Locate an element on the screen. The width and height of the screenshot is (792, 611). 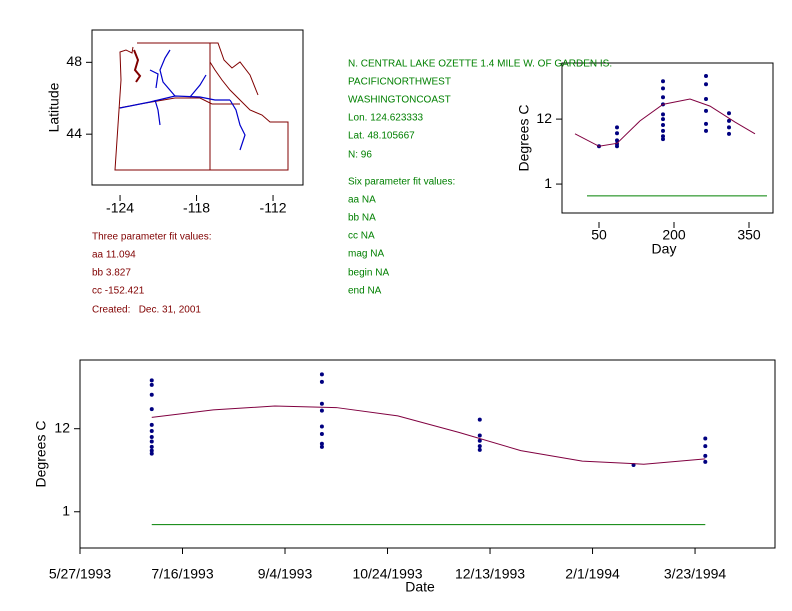
x-tick-label: 10/24/1993 is located at coordinates (387, 574).